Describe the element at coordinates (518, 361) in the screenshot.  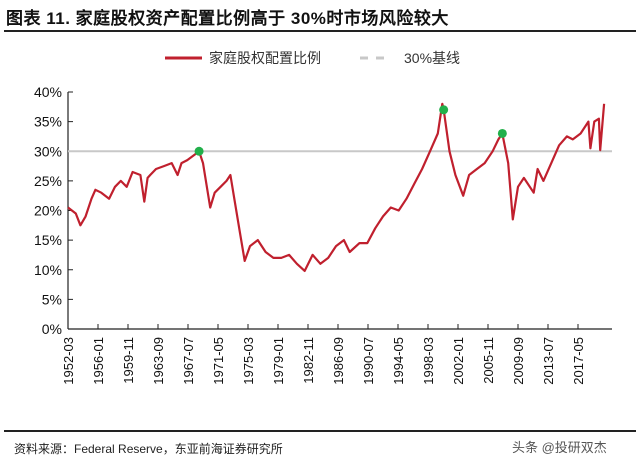
I see `x-tick-label: 2009-09` at that location.